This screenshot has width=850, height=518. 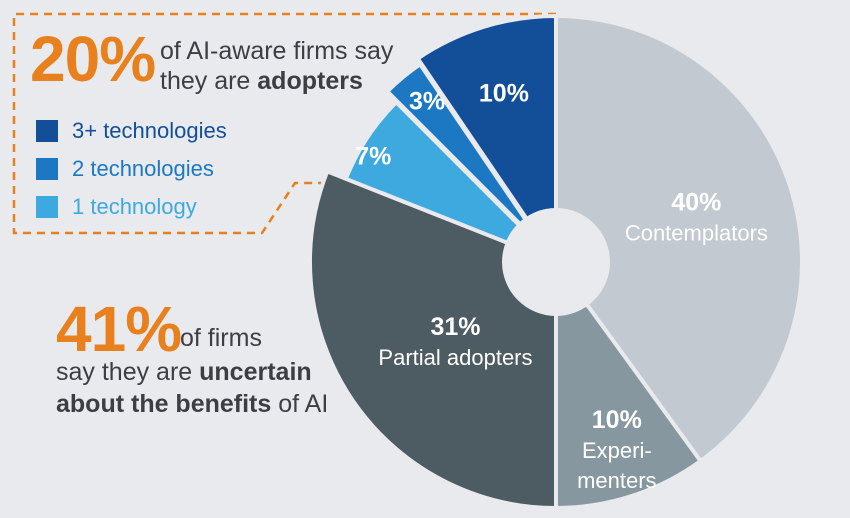 I want to click on slice-3-technologies, so click(x=486, y=141).